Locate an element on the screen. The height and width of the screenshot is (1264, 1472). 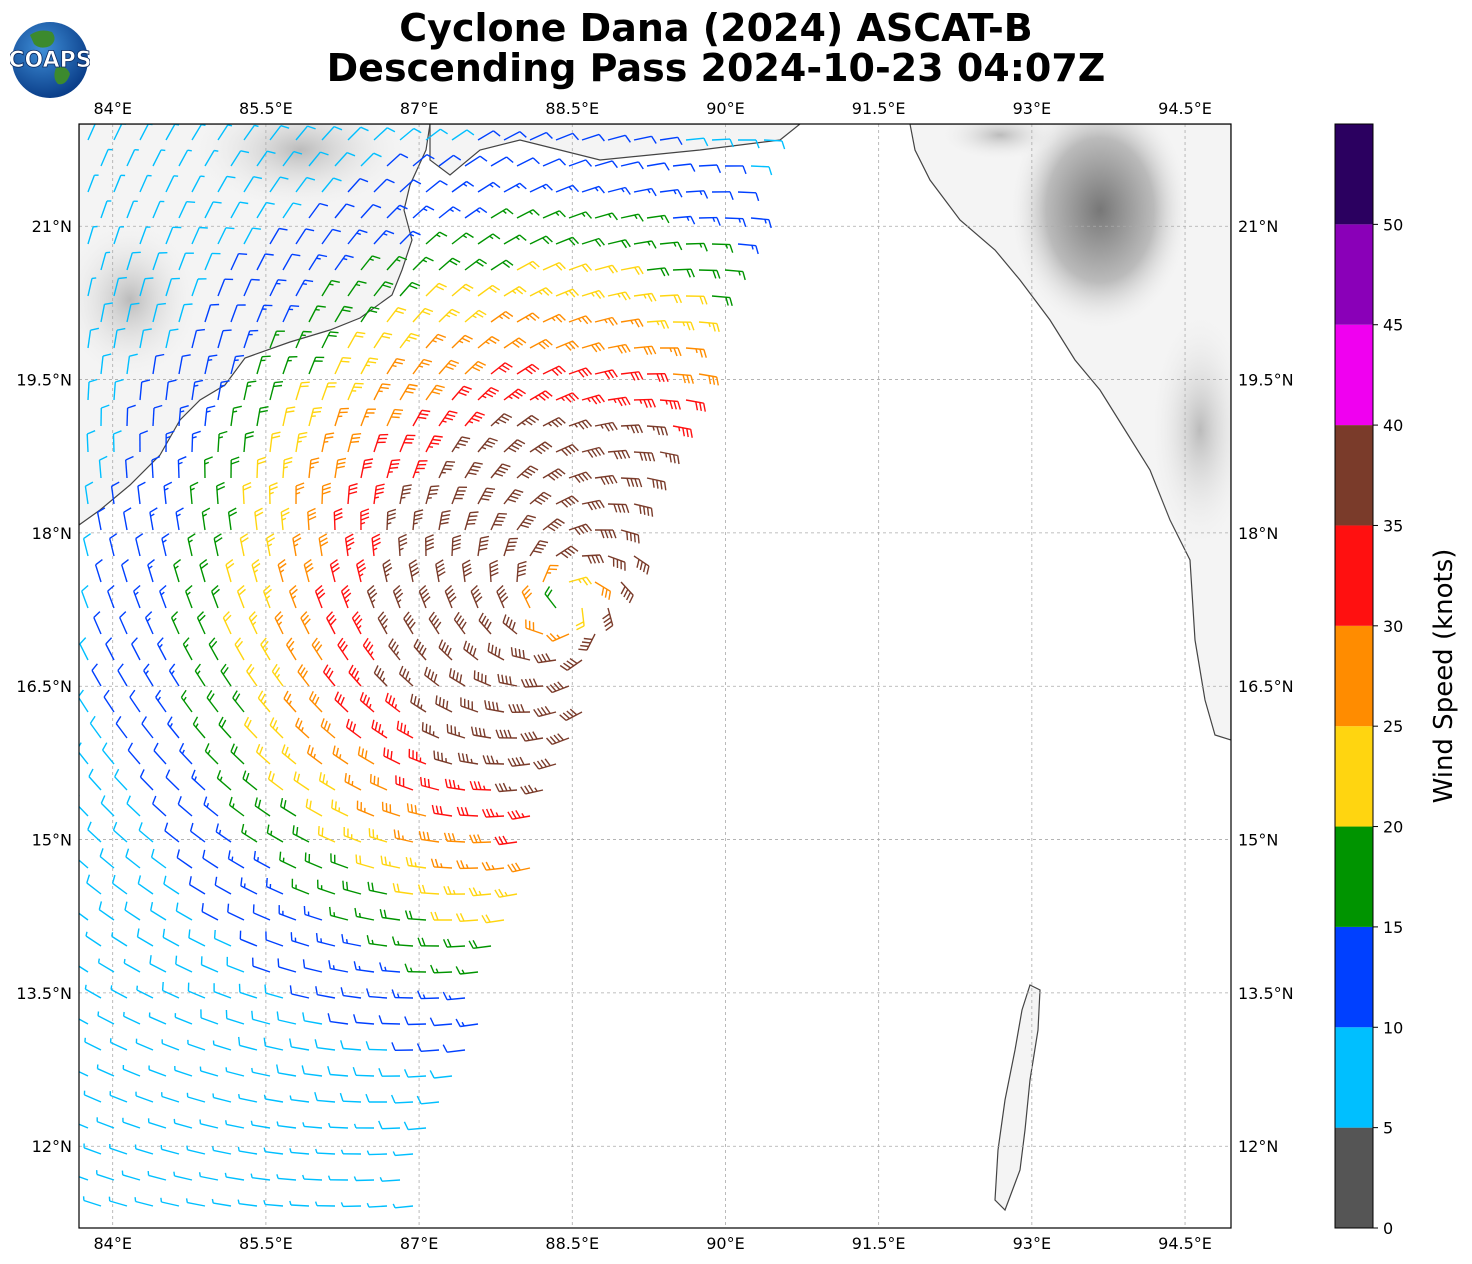
lat-tick-label-right: 16.5°N is located at coordinates (1266, 686).